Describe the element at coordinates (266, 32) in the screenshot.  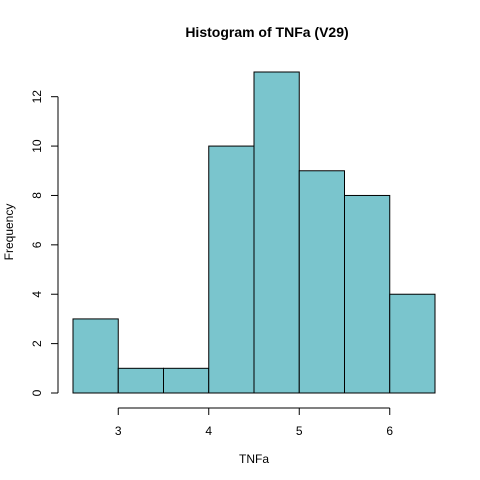
I see `chart-title: Histogram of TNFa (V29)` at that location.